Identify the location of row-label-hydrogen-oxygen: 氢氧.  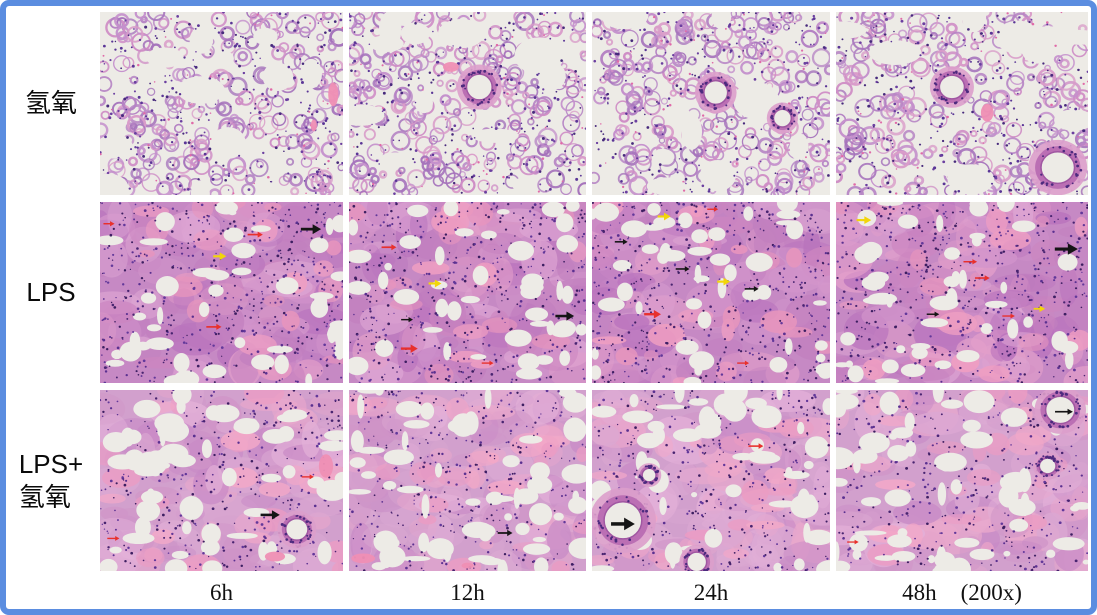
(50, 103).